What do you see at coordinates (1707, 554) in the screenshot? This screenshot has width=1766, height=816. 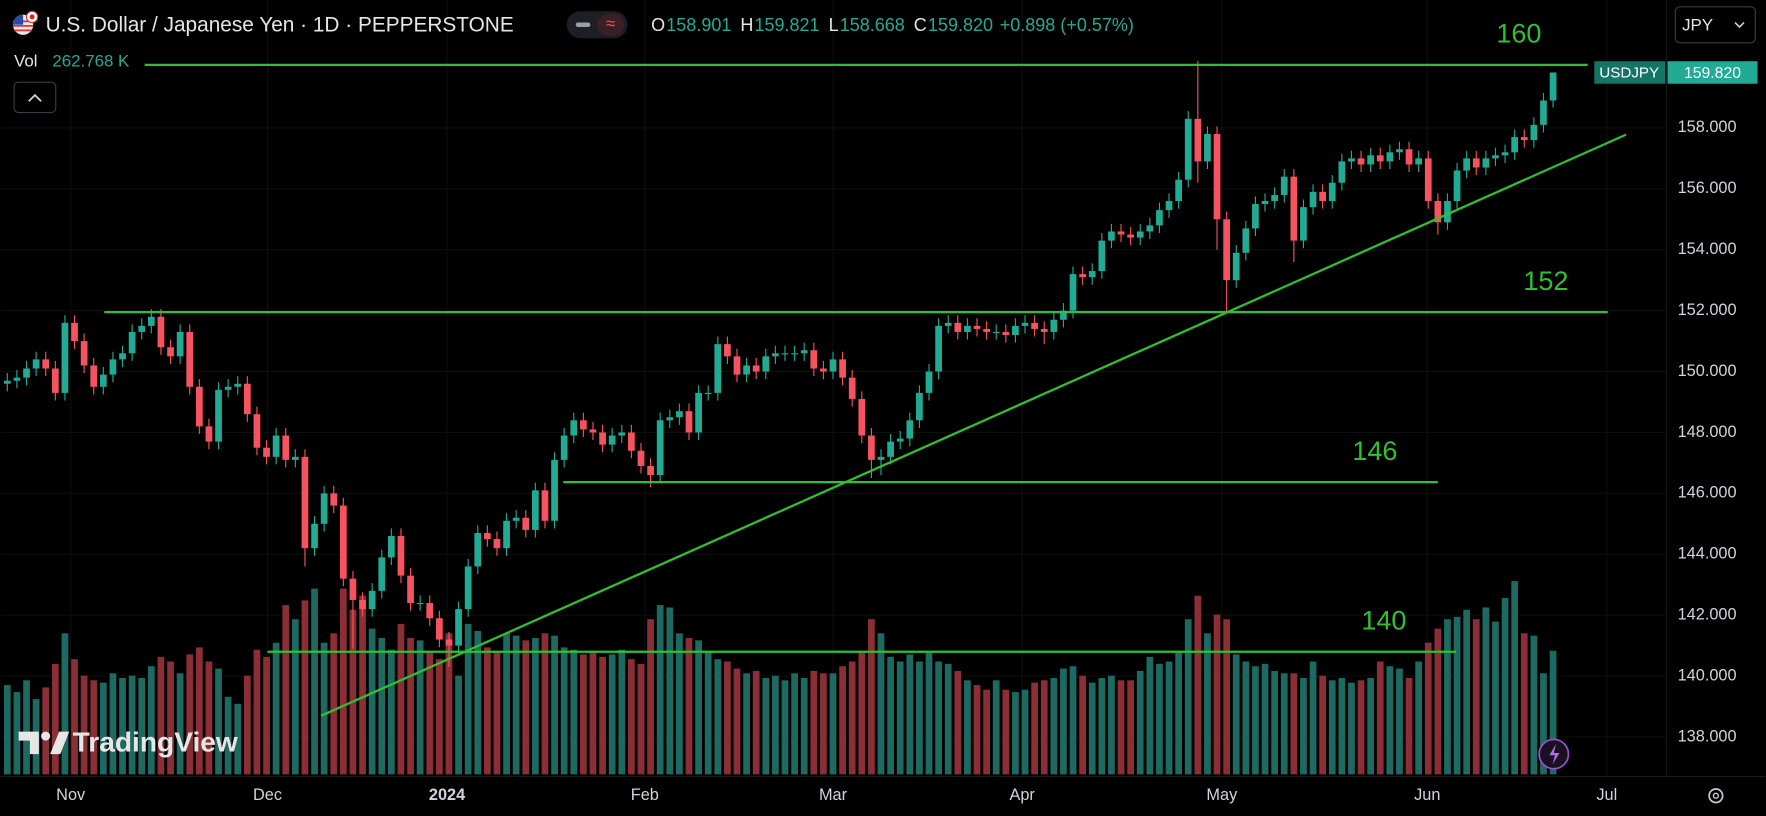 I see `y-tick-label: 144.000` at bounding box center [1707, 554].